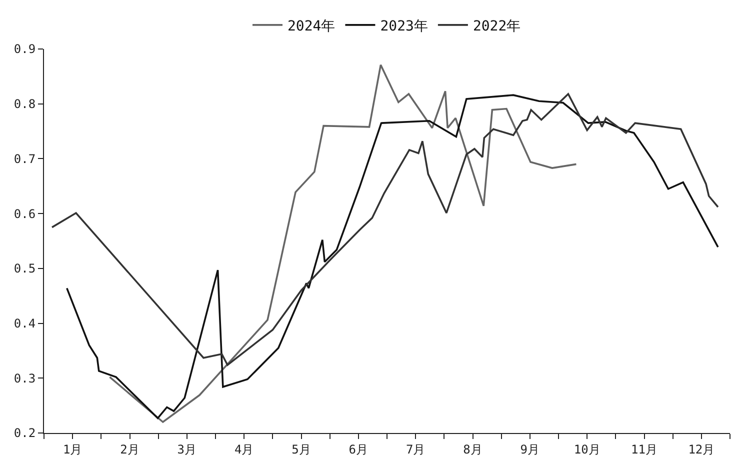  Describe the element at coordinates (358, 449) in the screenshot. I see `x-tick-label: 6月` at that location.